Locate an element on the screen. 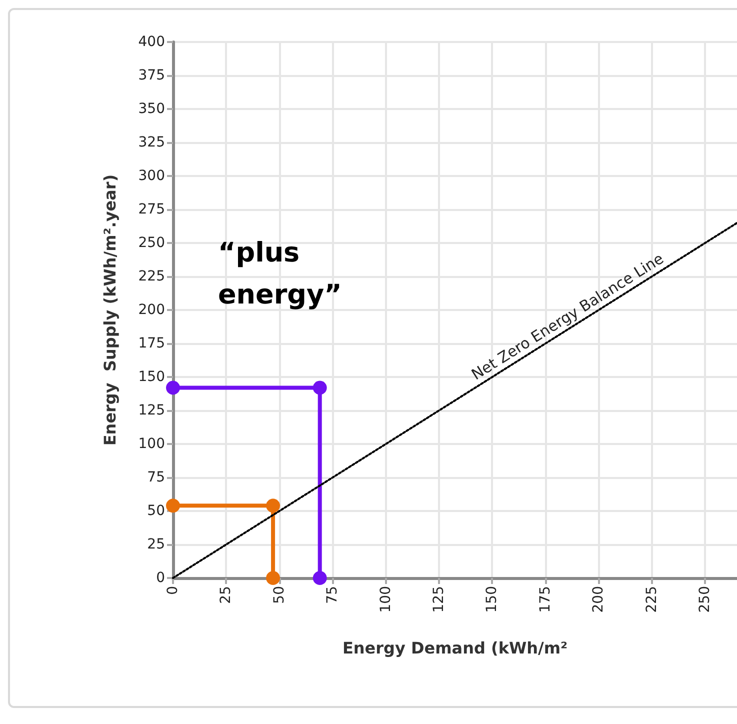 This screenshot has height=724, width=737. y-tick-label: 275 is located at coordinates (151, 210).